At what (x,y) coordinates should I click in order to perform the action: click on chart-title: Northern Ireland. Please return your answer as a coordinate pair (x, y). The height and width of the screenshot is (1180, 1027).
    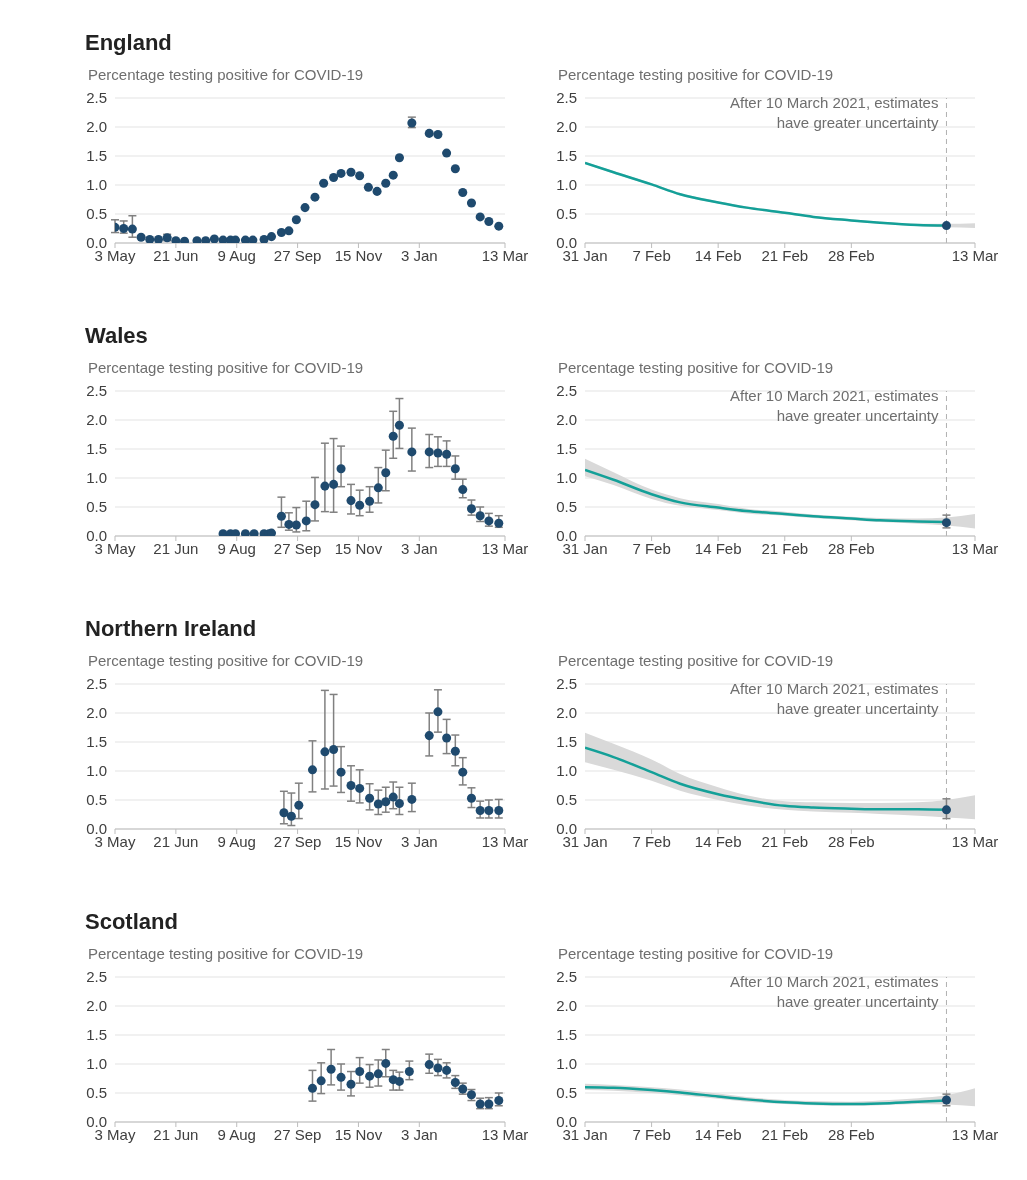
    Looking at the image, I should click on (171, 629).